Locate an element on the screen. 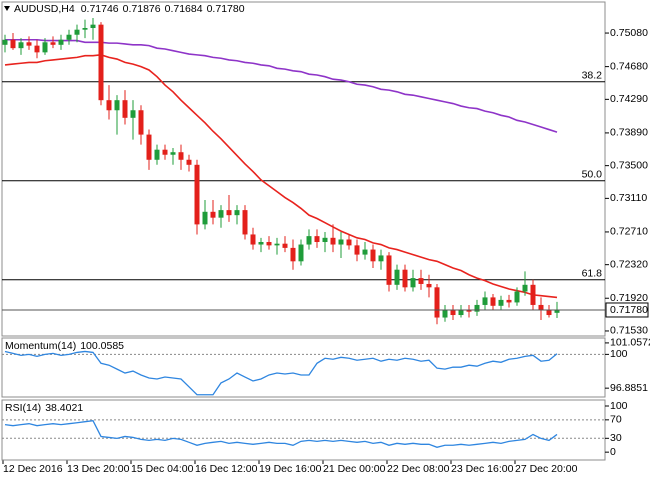 This screenshot has width=650, height=480. indicator-title: RSI(14) 38.4021 is located at coordinates (44, 408).